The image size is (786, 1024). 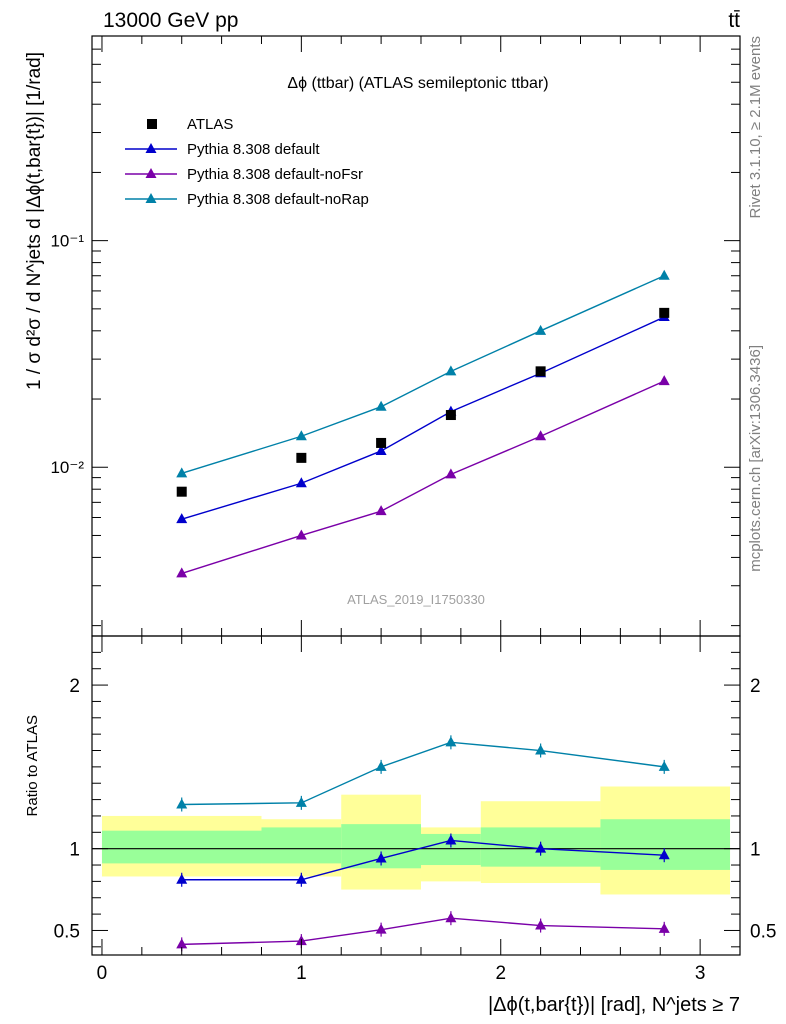 What do you see at coordinates (210, 124) in the screenshot?
I see `legend-label-0: ATLAS` at bounding box center [210, 124].